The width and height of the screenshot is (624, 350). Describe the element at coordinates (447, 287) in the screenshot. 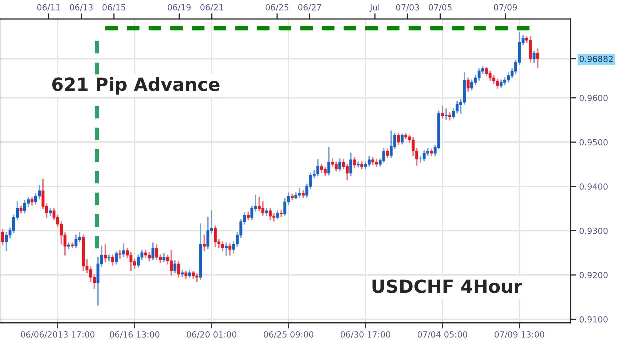

I see `annotation: USDCHF 4Hour` at that location.